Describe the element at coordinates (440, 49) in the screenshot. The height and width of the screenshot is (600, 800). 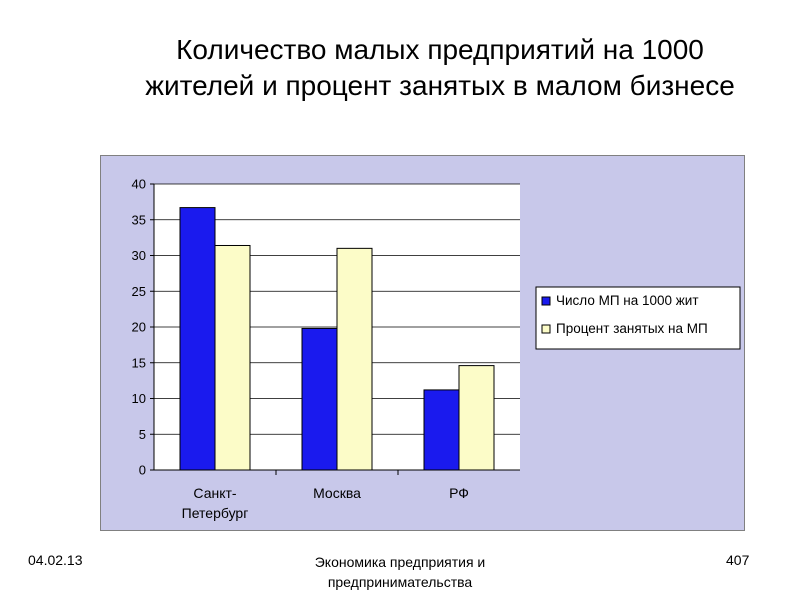
I see `title-line-1: Количество малых предприятий на 1000` at that location.